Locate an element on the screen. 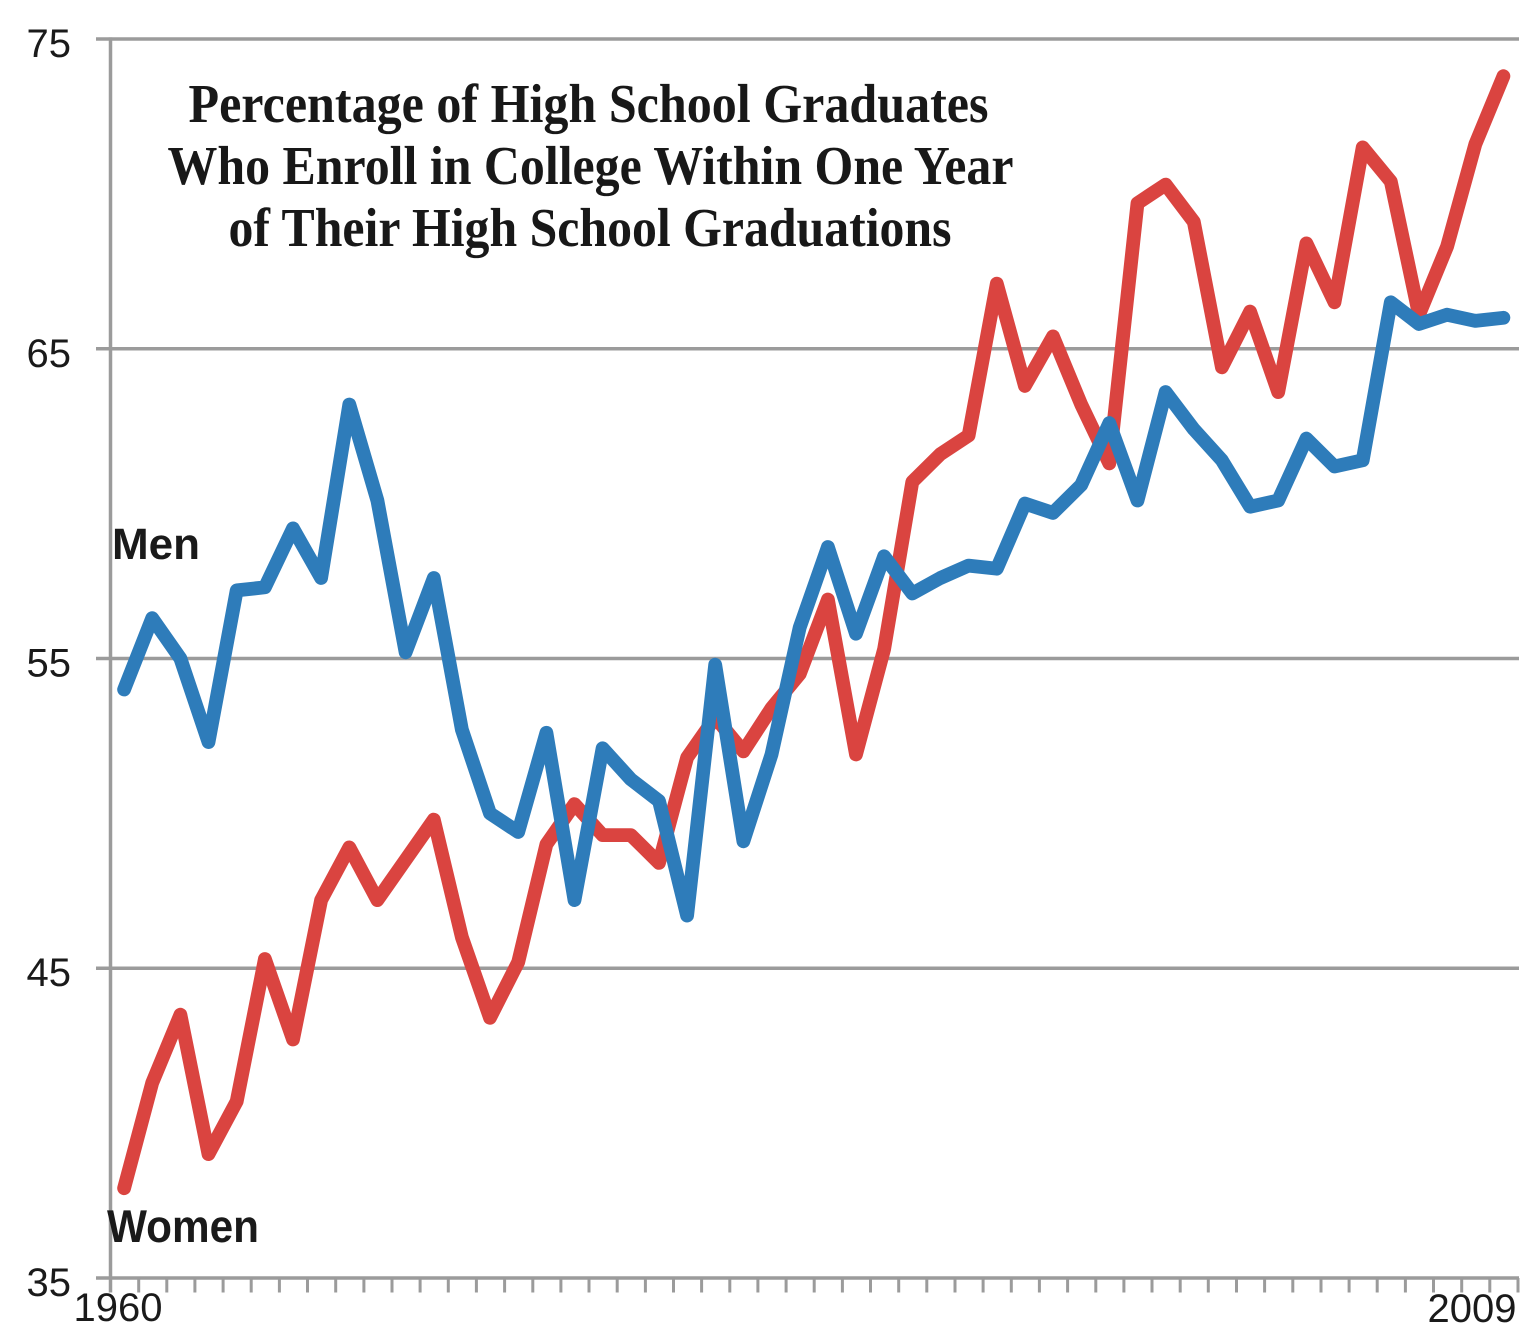  svg-text: 55 is located at coordinates (49, 664).